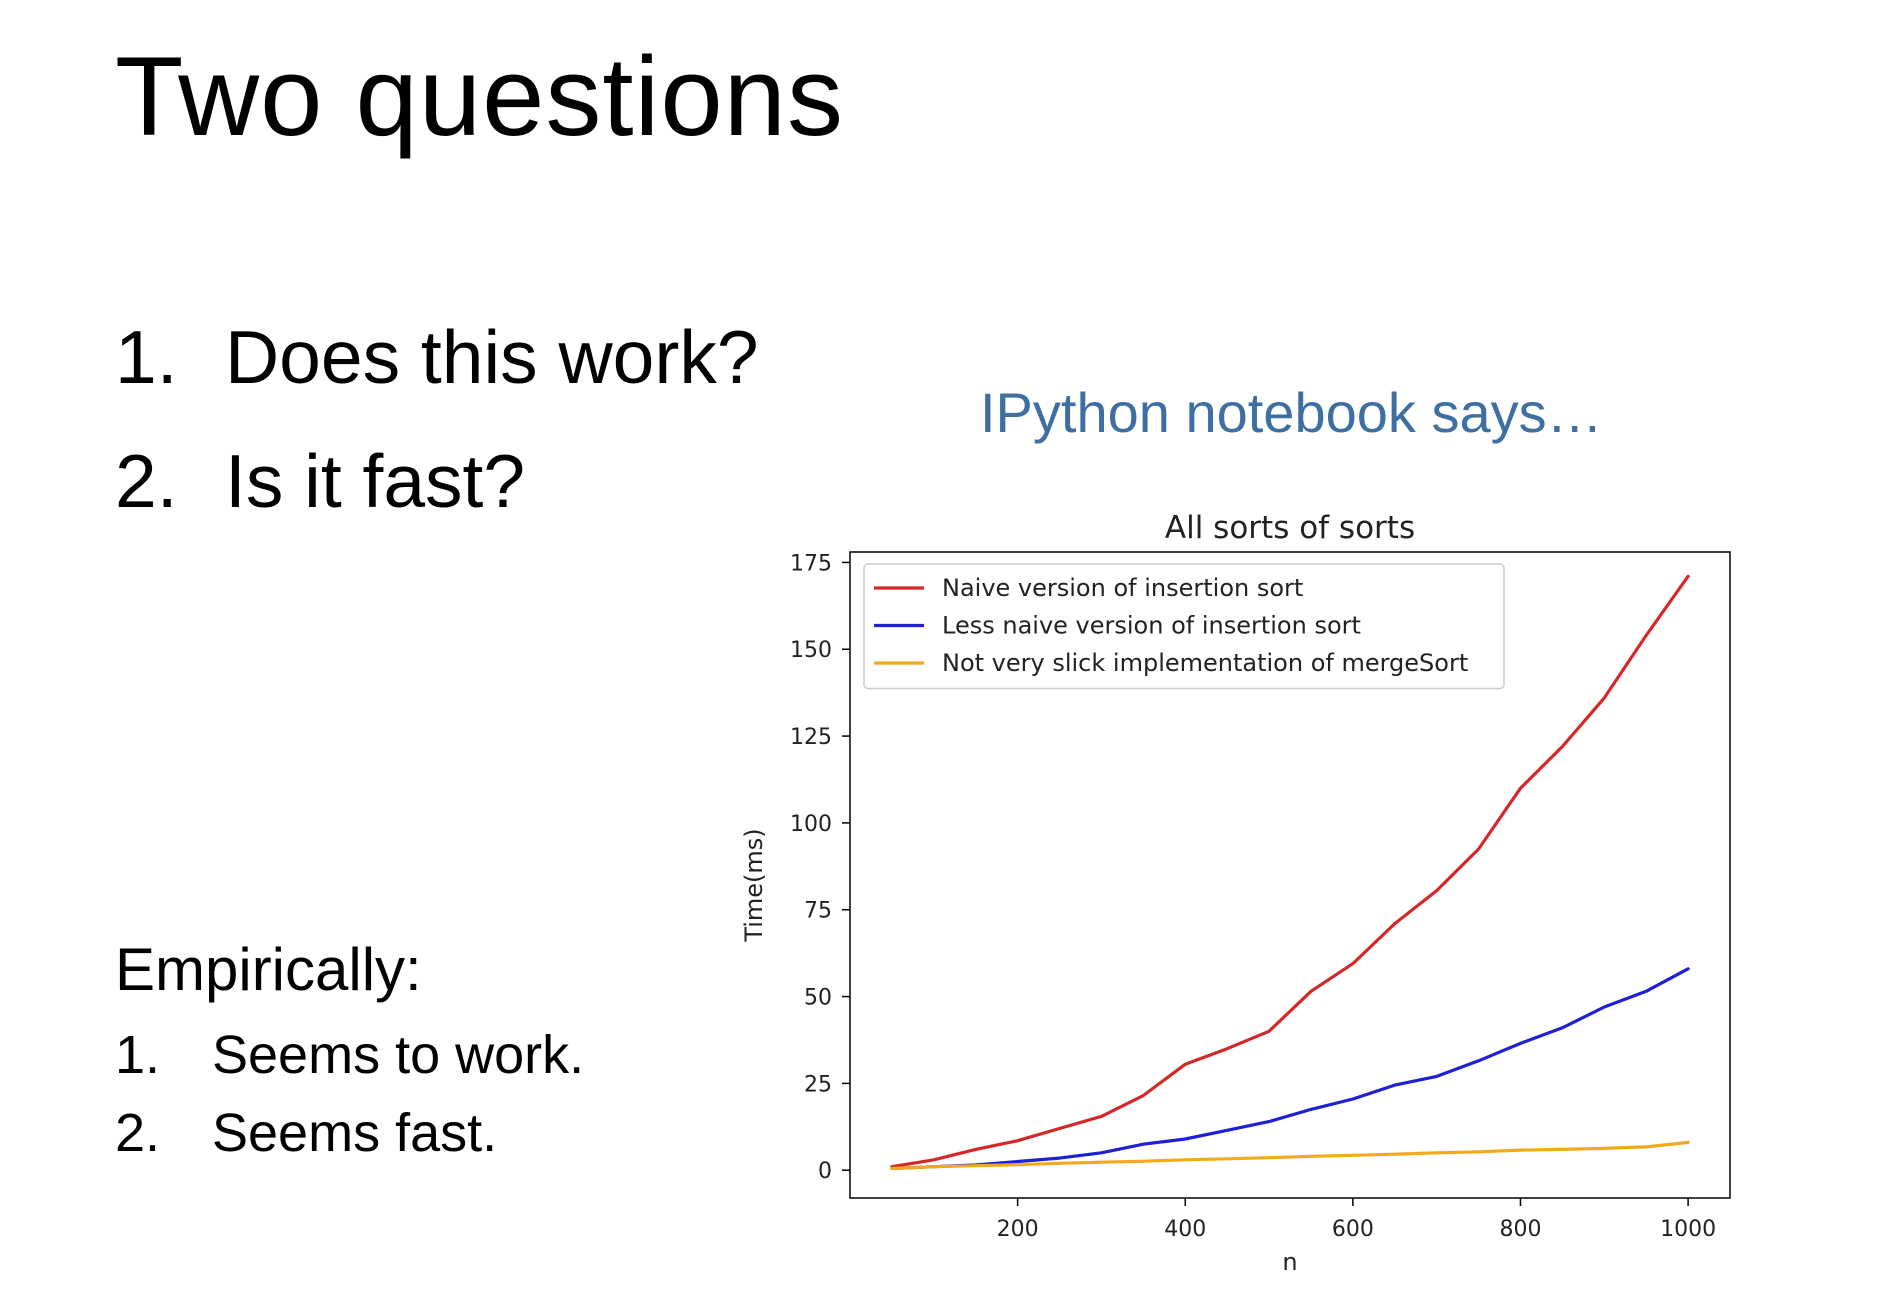 The width and height of the screenshot is (1878, 1295). I want to click on y-tick-label: 125, so click(811, 737).